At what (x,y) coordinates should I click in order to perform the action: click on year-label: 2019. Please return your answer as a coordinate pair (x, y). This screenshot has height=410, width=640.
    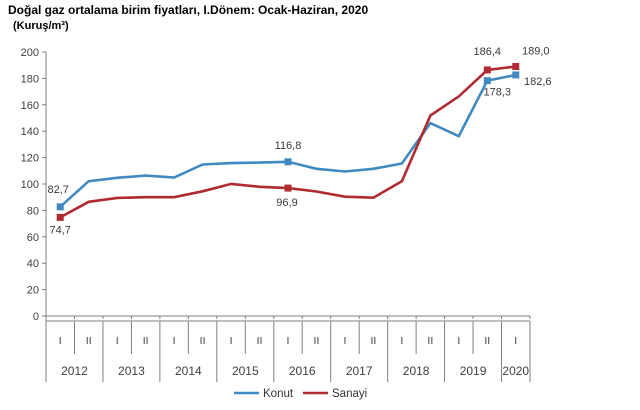
    Looking at the image, I should click on (473, 371).